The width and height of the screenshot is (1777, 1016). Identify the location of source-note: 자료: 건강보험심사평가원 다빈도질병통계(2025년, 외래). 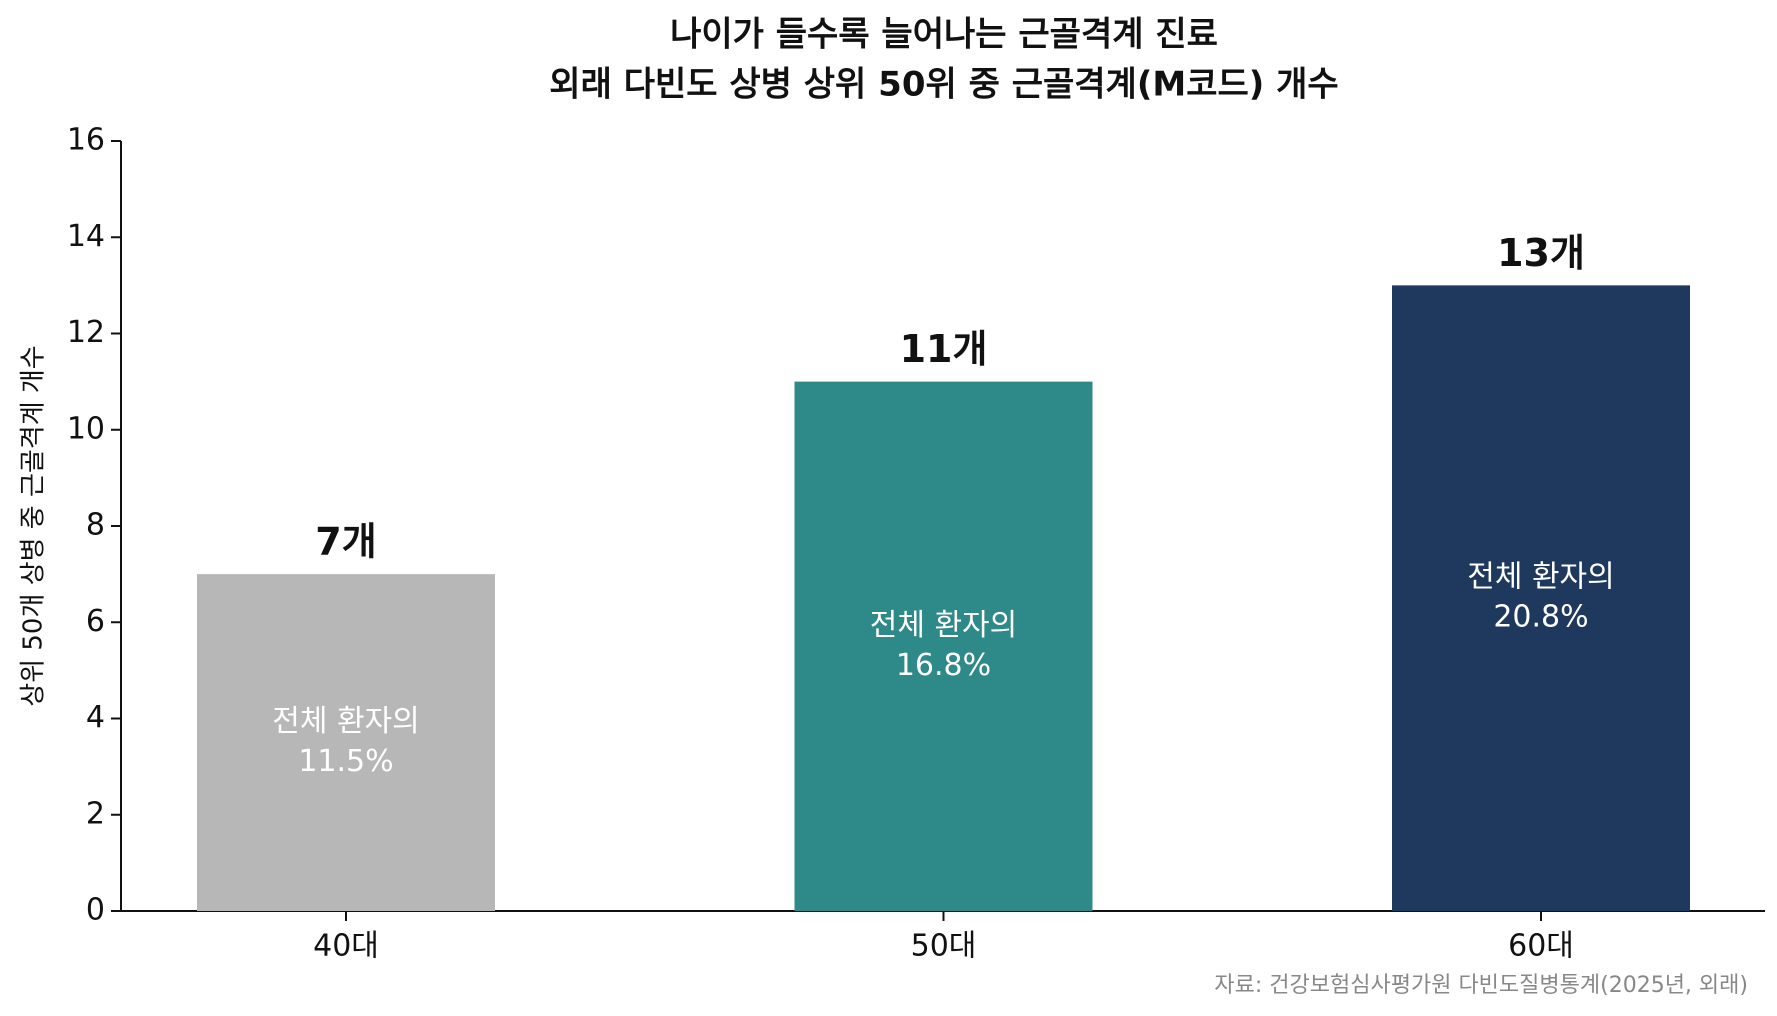
(1481, 985).